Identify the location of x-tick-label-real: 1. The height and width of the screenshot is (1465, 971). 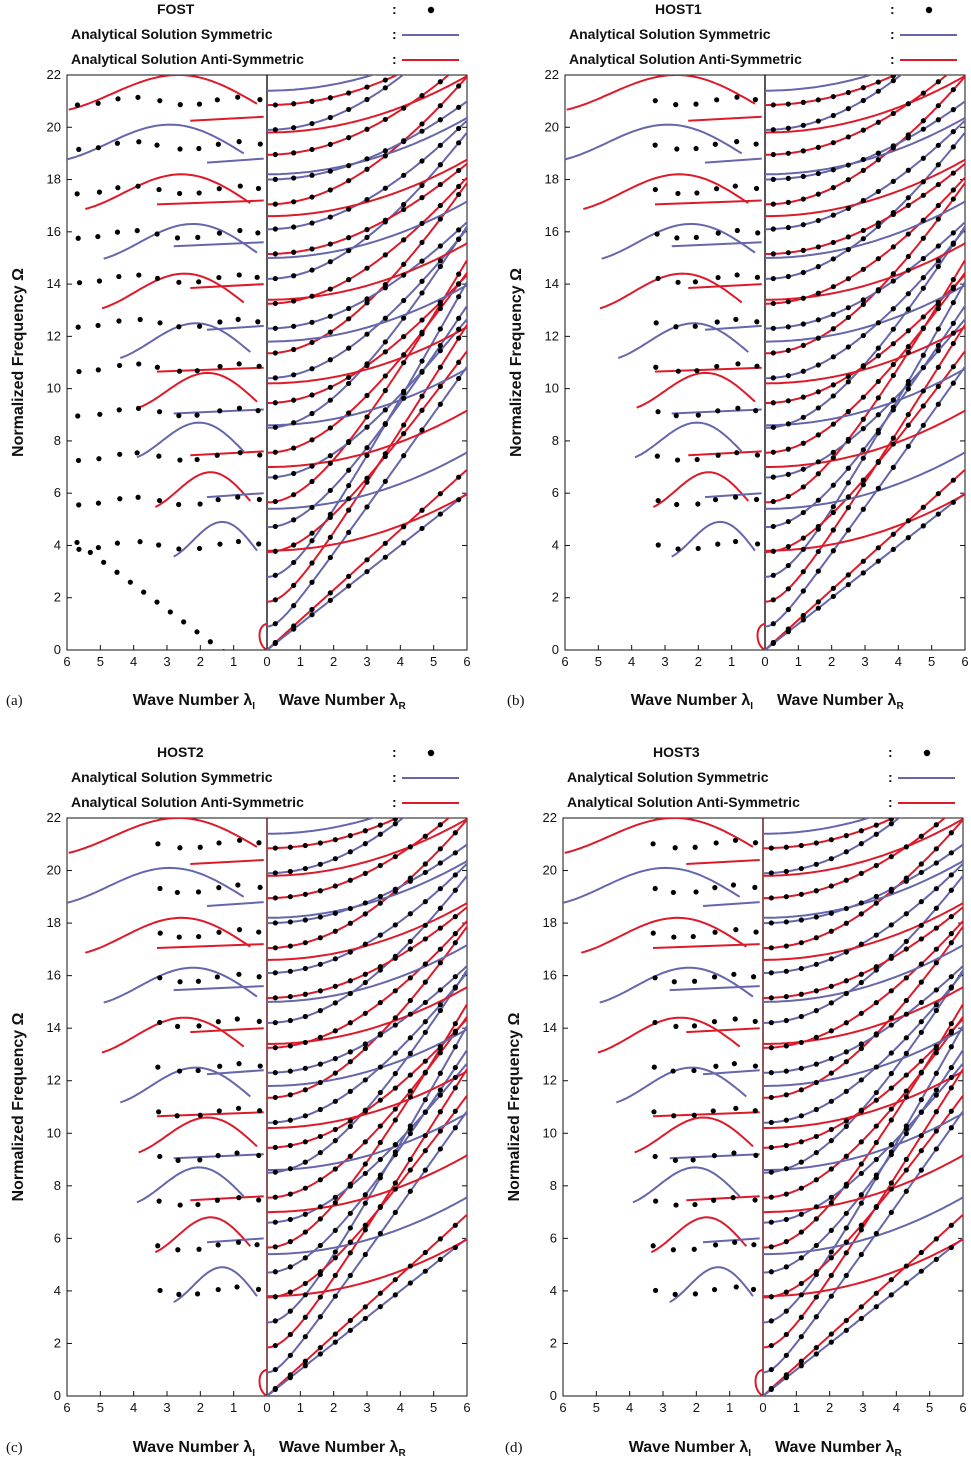
(300, 1407).